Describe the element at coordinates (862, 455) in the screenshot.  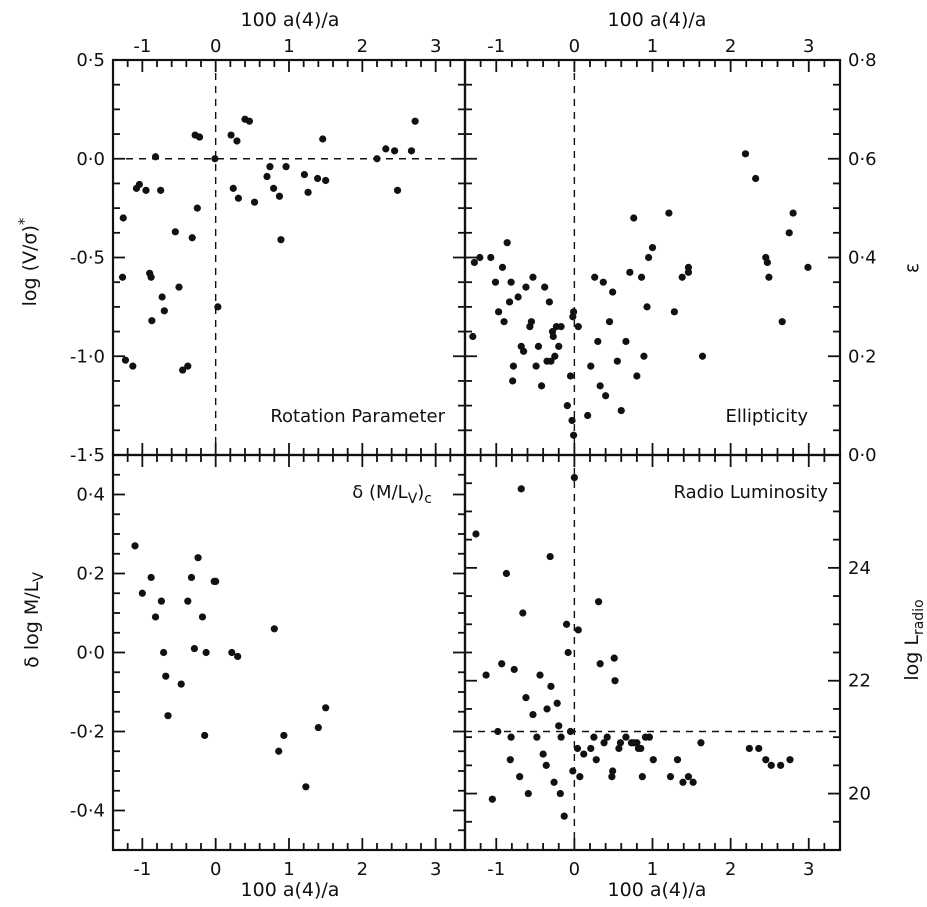
I see `top-right-ytick-label: 0·0` at that location.